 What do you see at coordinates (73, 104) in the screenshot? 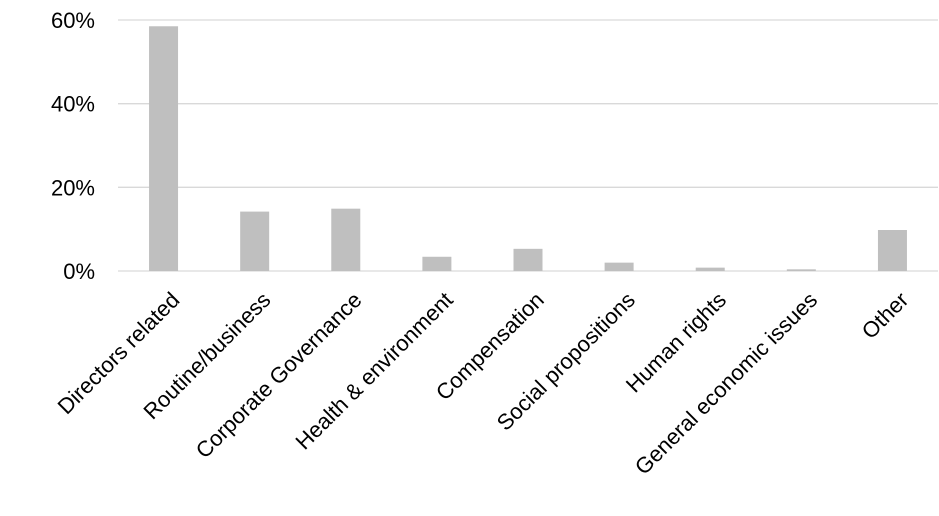
I see `y-tick-label: 40%` at bounding box center [73, 104].